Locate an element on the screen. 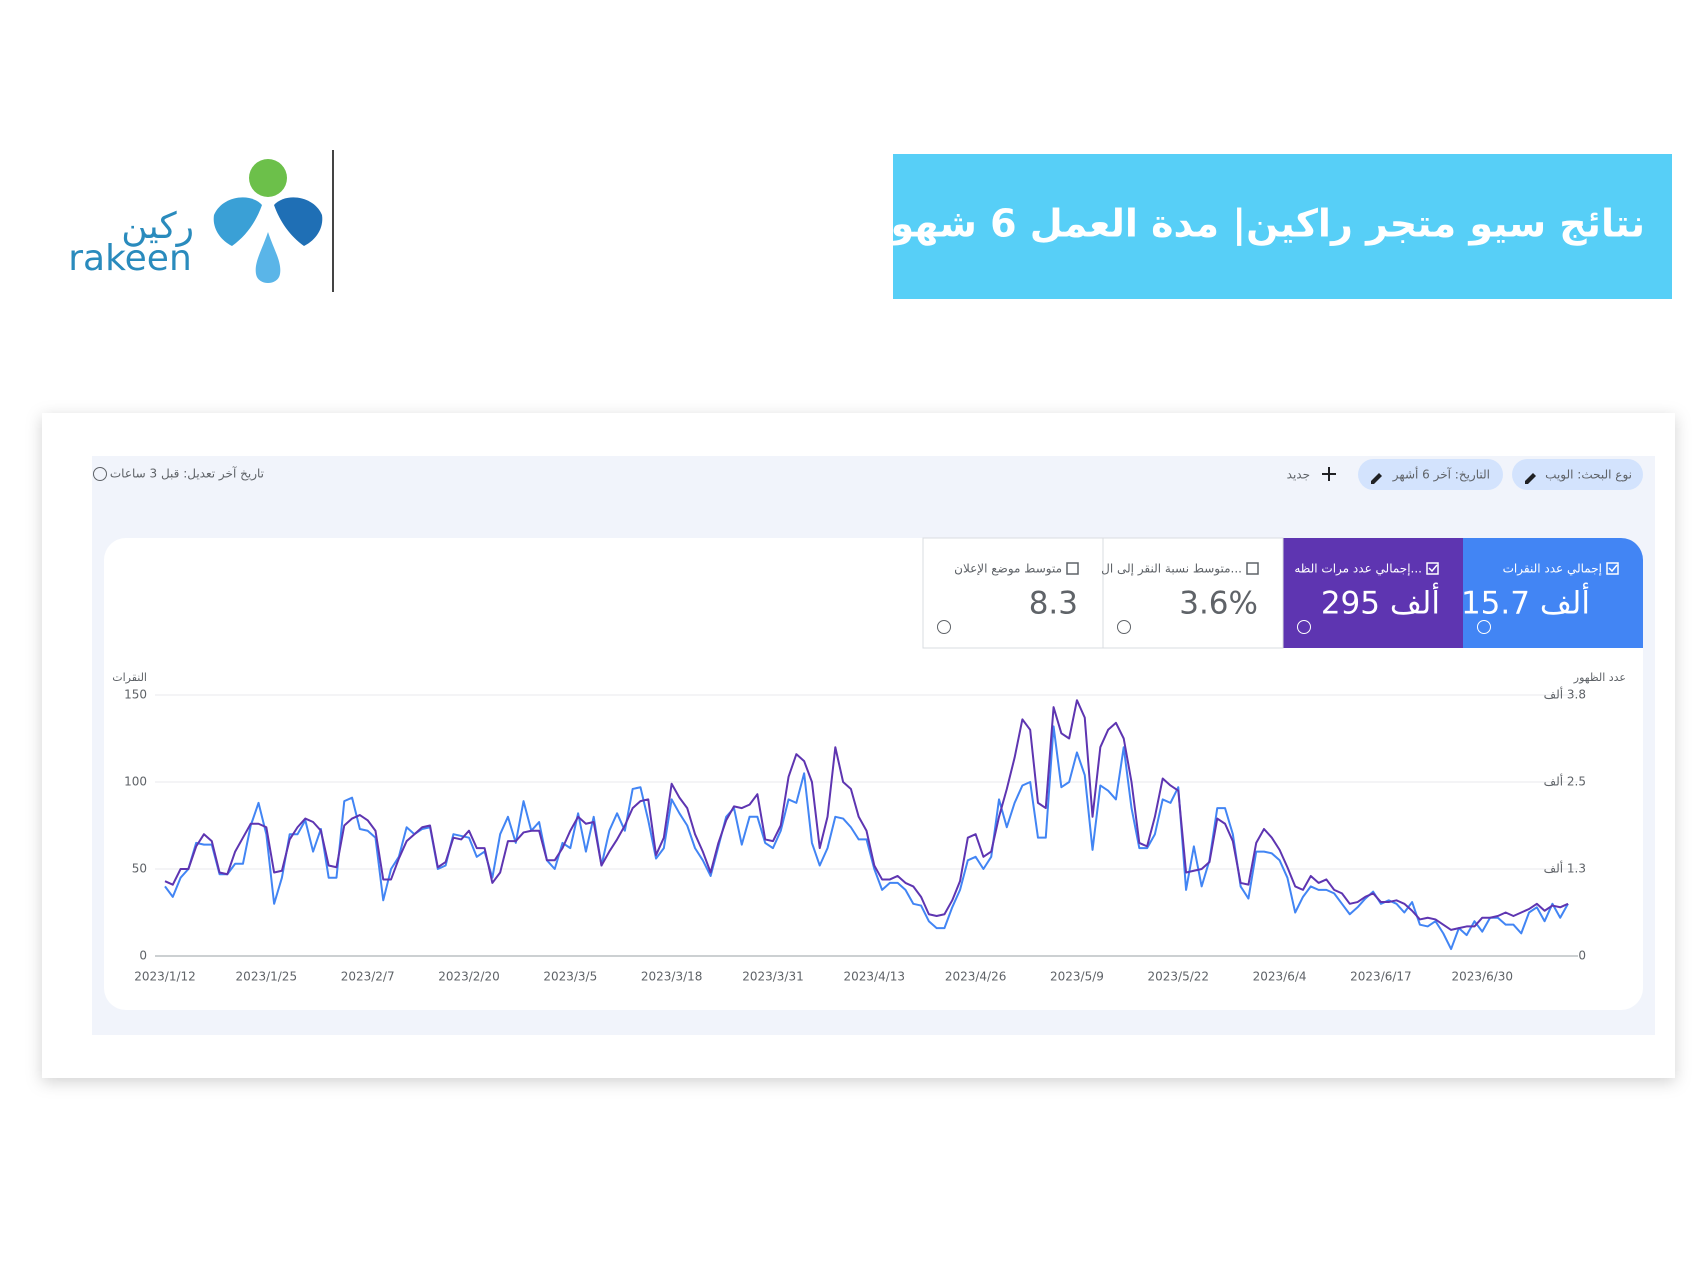 Image resolution: width=1700 pixels, height=1280 pixels. x-tick-label: 2023/2/7 is located at coordinates (368, 977).